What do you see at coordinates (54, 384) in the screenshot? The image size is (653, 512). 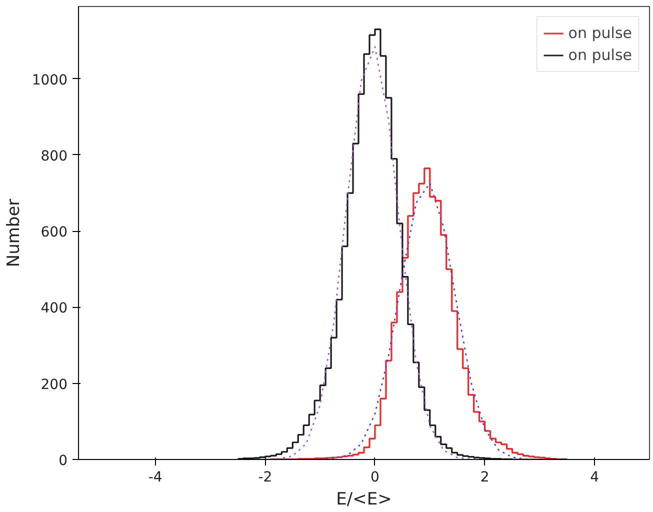 I see `y-tick-label: 200` at bounding box center [54, 384].